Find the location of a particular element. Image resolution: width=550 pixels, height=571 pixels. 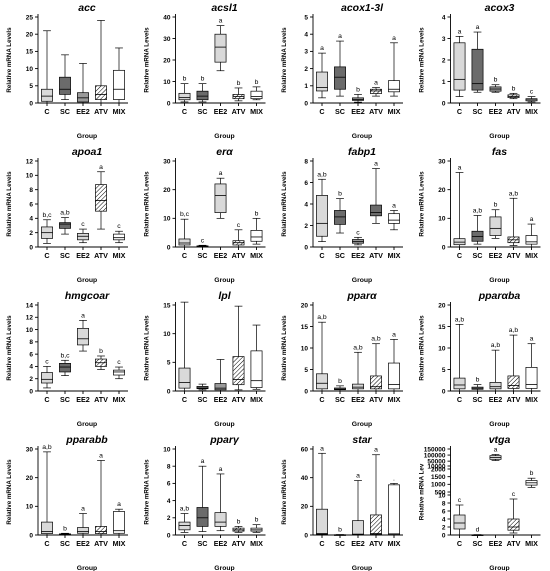

y-tick-label: 100000 is located at coordinates (435, 455).